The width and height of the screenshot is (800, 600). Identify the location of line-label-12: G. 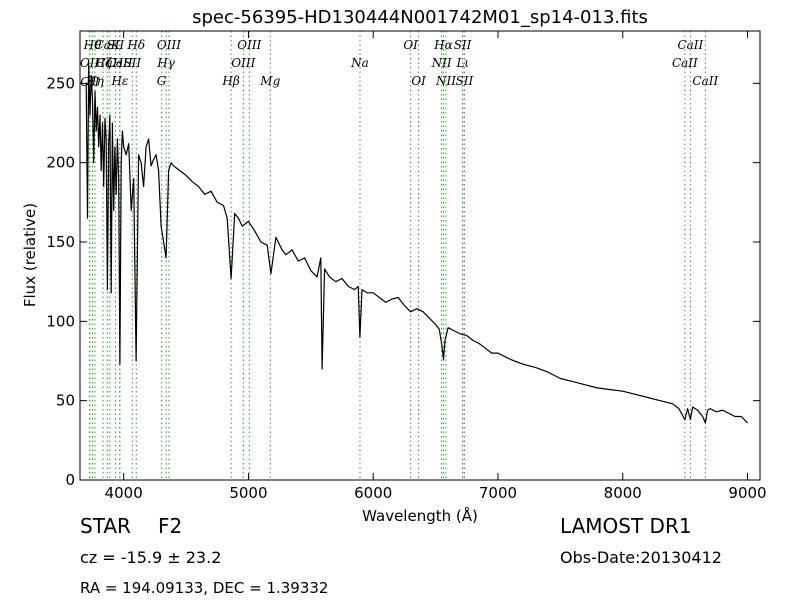
(162, 81).